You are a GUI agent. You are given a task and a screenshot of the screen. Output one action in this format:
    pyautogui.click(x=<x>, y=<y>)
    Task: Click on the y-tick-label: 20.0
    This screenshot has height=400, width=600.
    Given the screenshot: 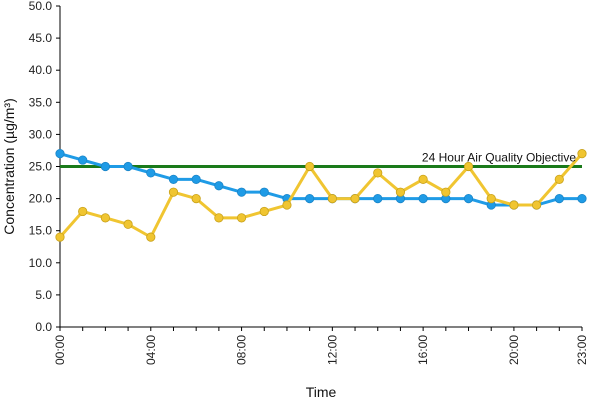 What is the action you would take?
    pyautogui.click(x=41, y=199)
    